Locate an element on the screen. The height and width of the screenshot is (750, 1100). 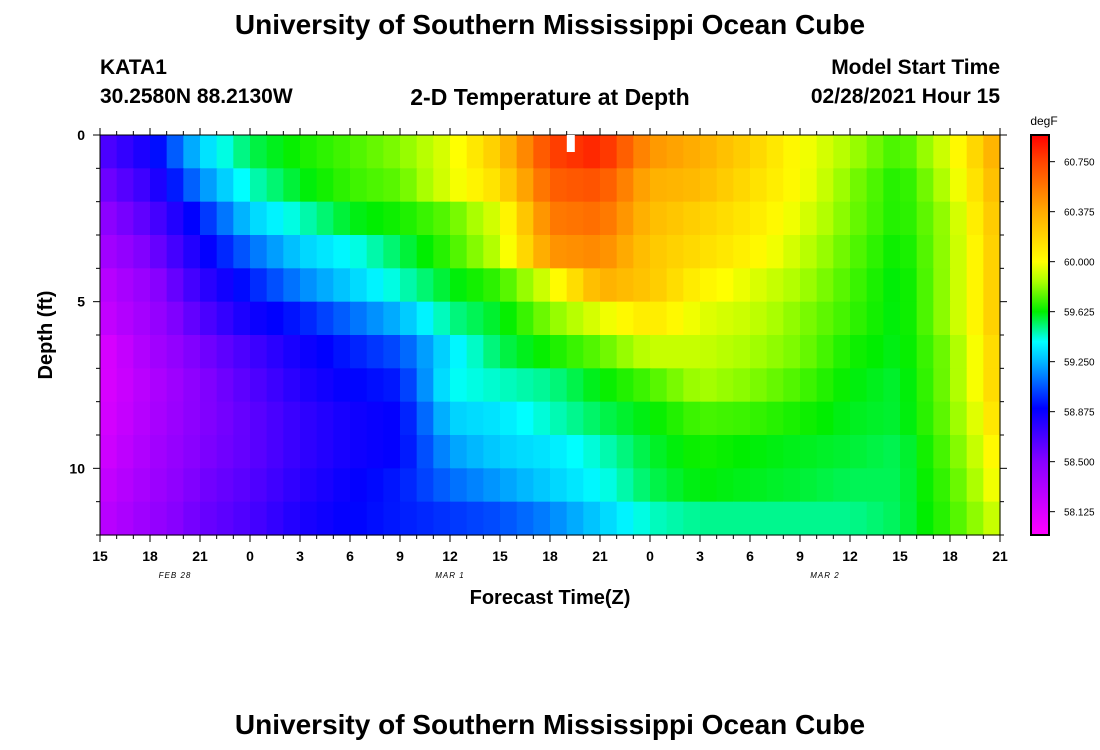
x-tick-label: 15 is located at coordinates (500, 556).